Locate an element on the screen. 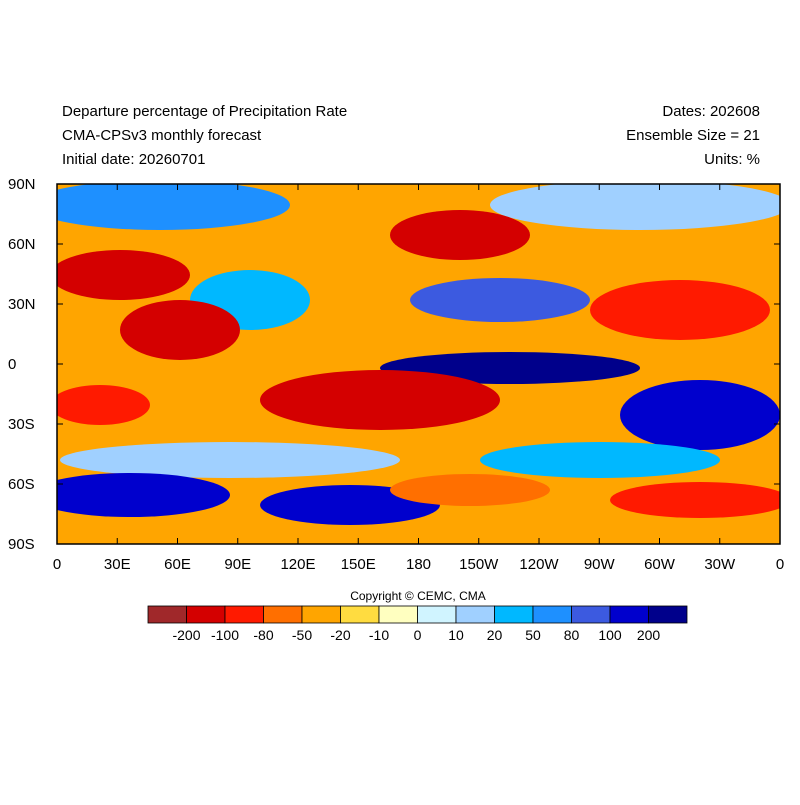 The width and height of the screenshot is (800, 805). lon-label: 60W is located at coordinates (660, 564).